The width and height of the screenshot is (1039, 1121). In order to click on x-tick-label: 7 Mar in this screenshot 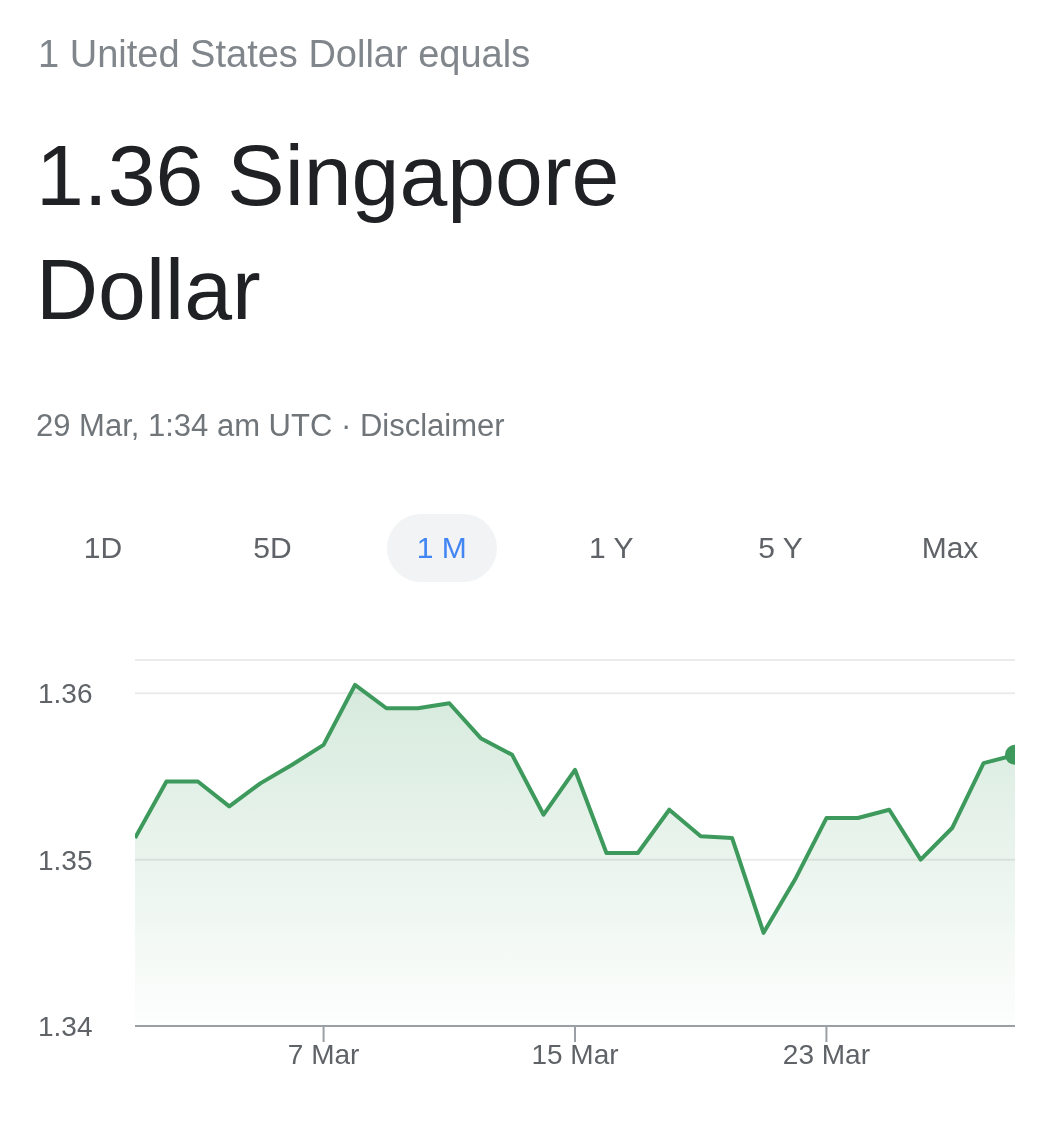, I will do `click(323, 1054)`.